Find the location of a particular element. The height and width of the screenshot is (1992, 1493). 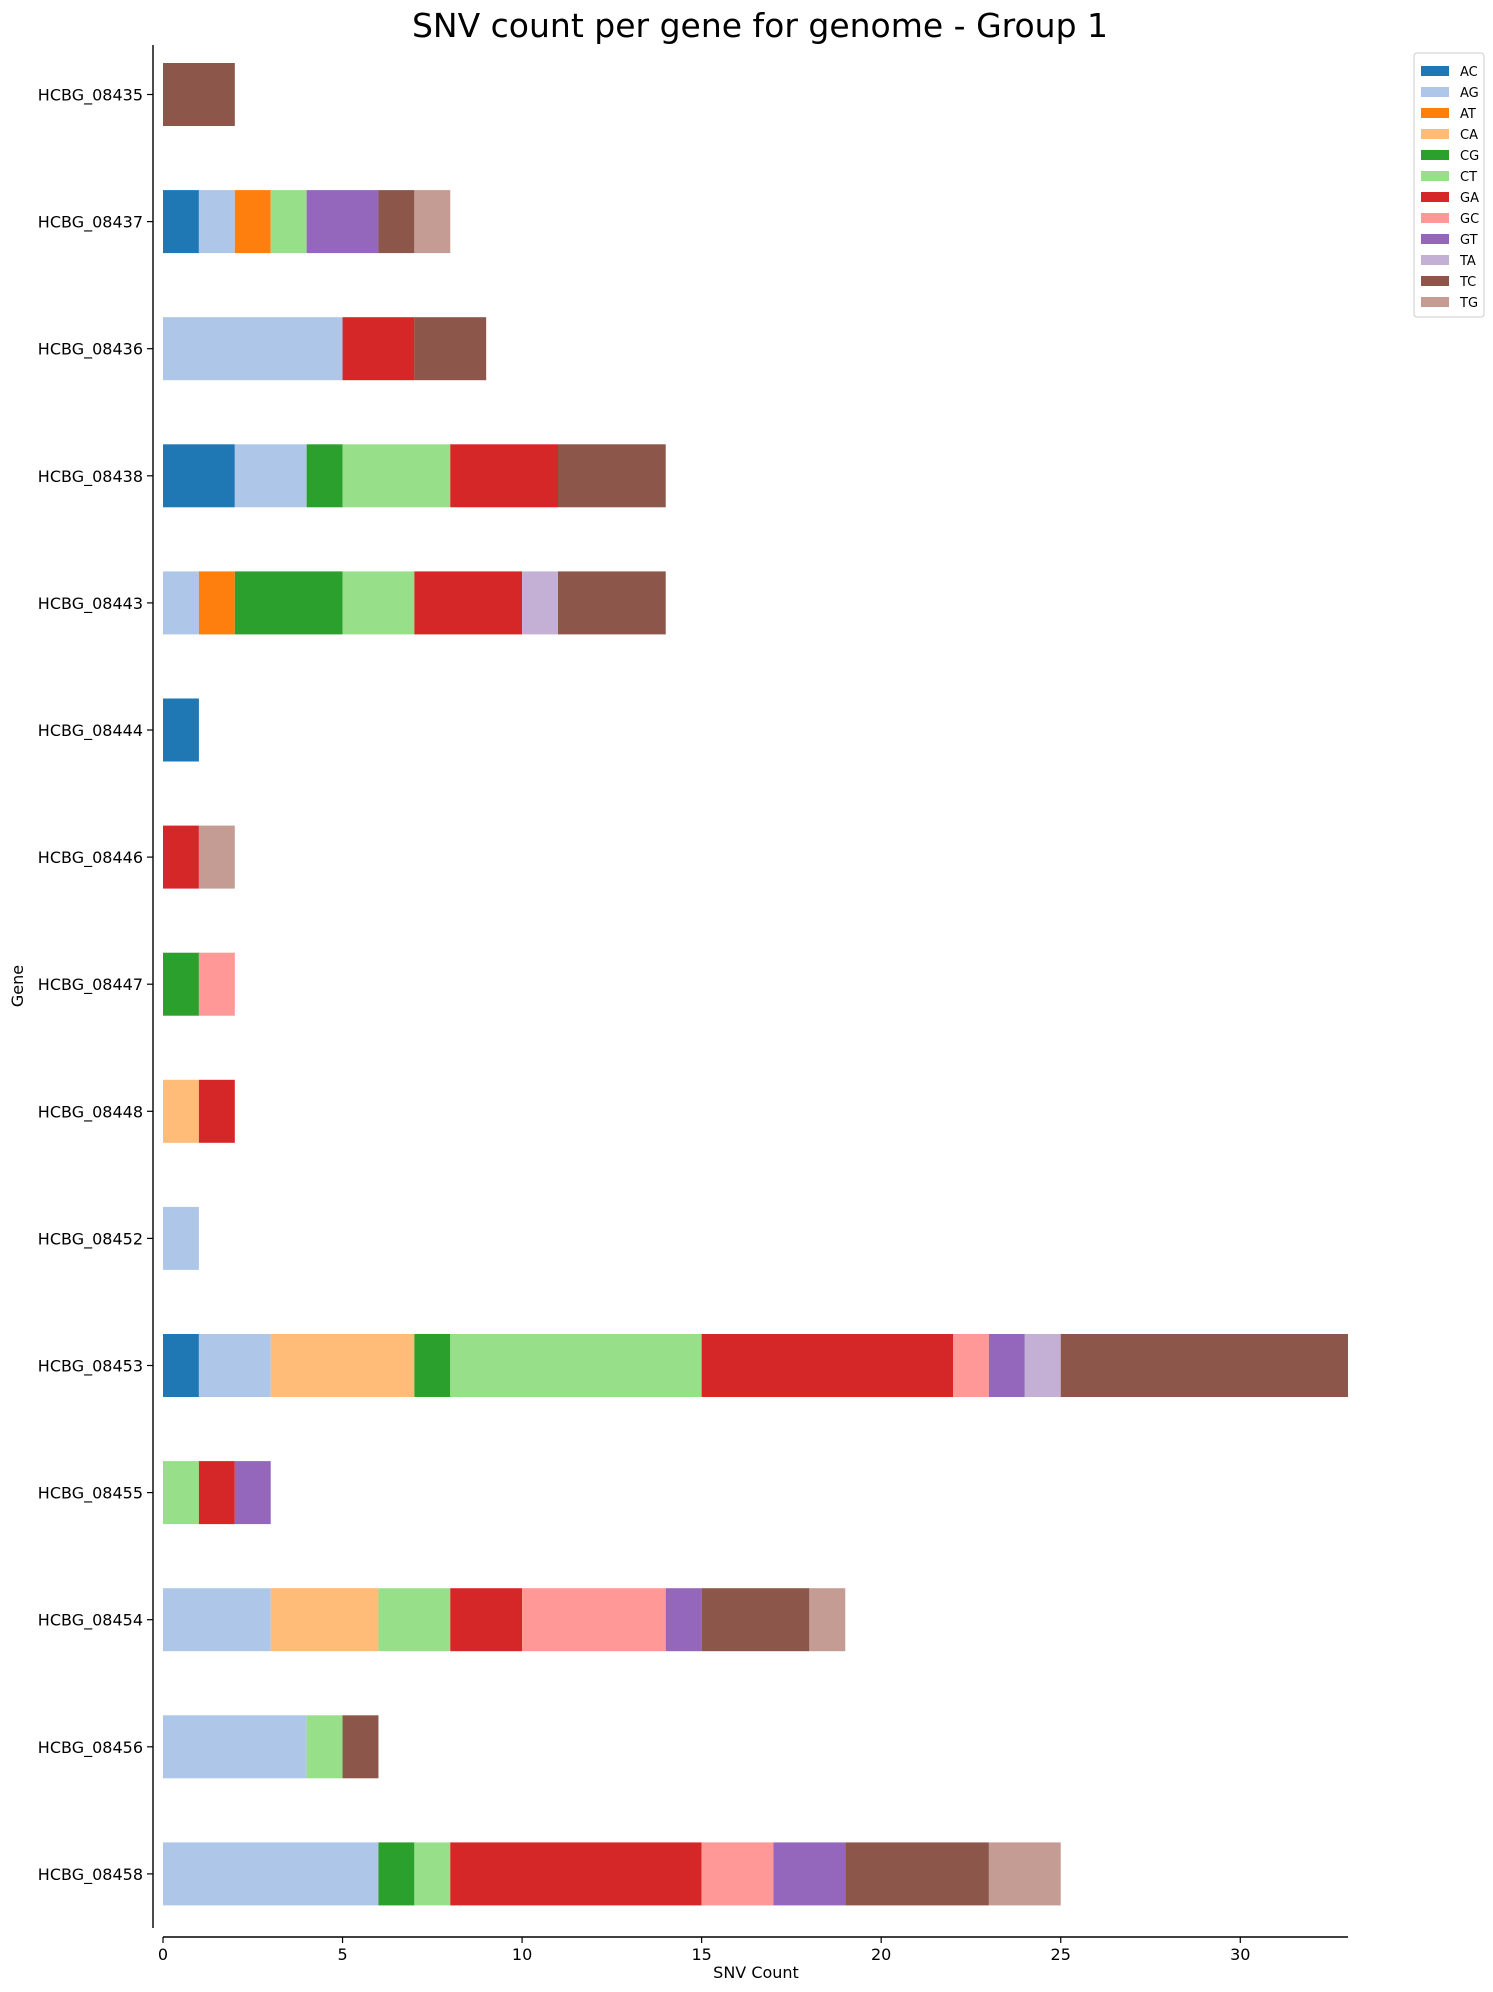

y-tick-label: HCBG_08437 is located at coordinates (90, 223).